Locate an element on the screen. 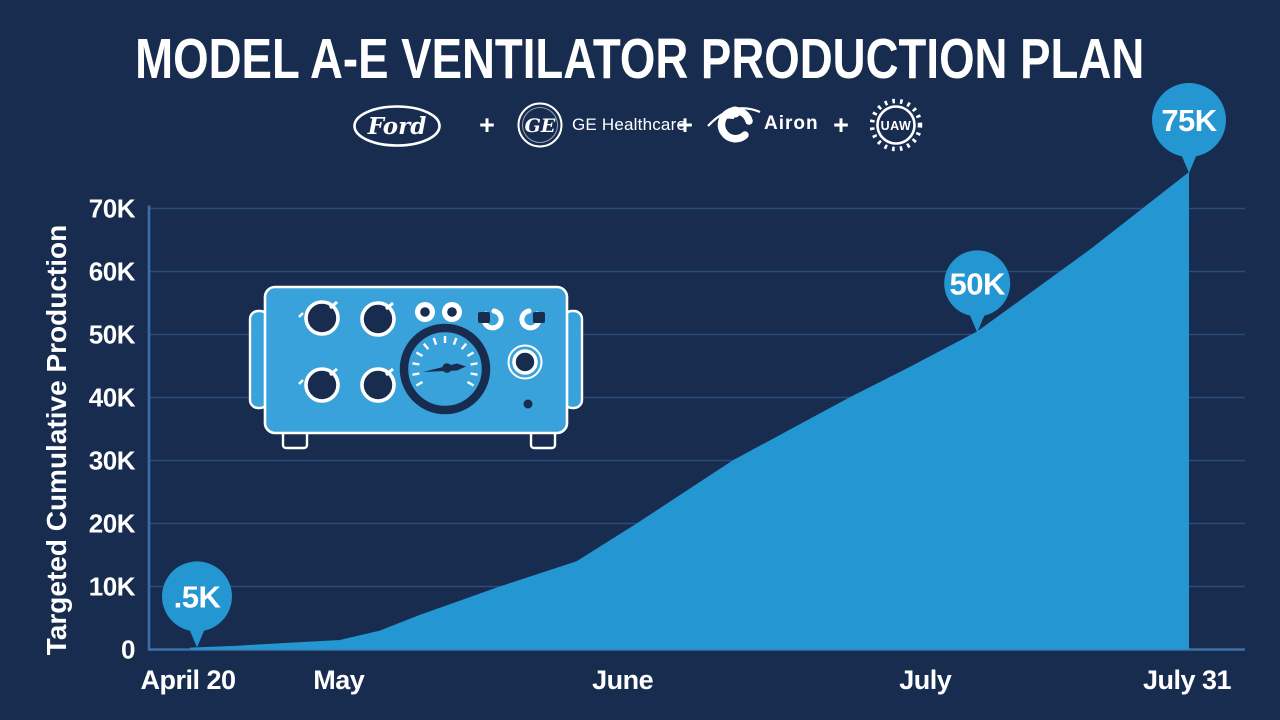  y-tick-label: 40K is located at coordinates (112, 398).